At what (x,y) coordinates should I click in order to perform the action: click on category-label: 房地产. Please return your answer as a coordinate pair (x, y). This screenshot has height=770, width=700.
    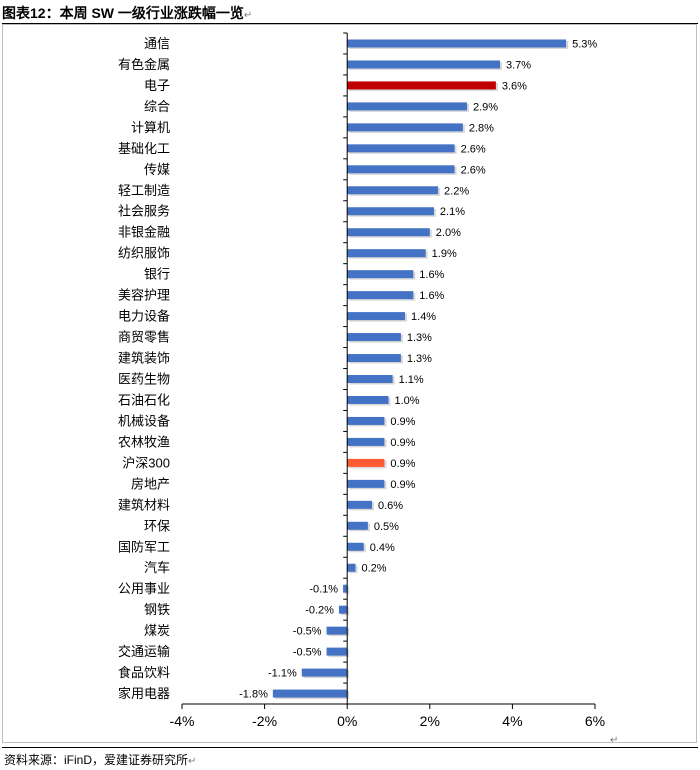
    Looking at the image, I should click on (150, 483).